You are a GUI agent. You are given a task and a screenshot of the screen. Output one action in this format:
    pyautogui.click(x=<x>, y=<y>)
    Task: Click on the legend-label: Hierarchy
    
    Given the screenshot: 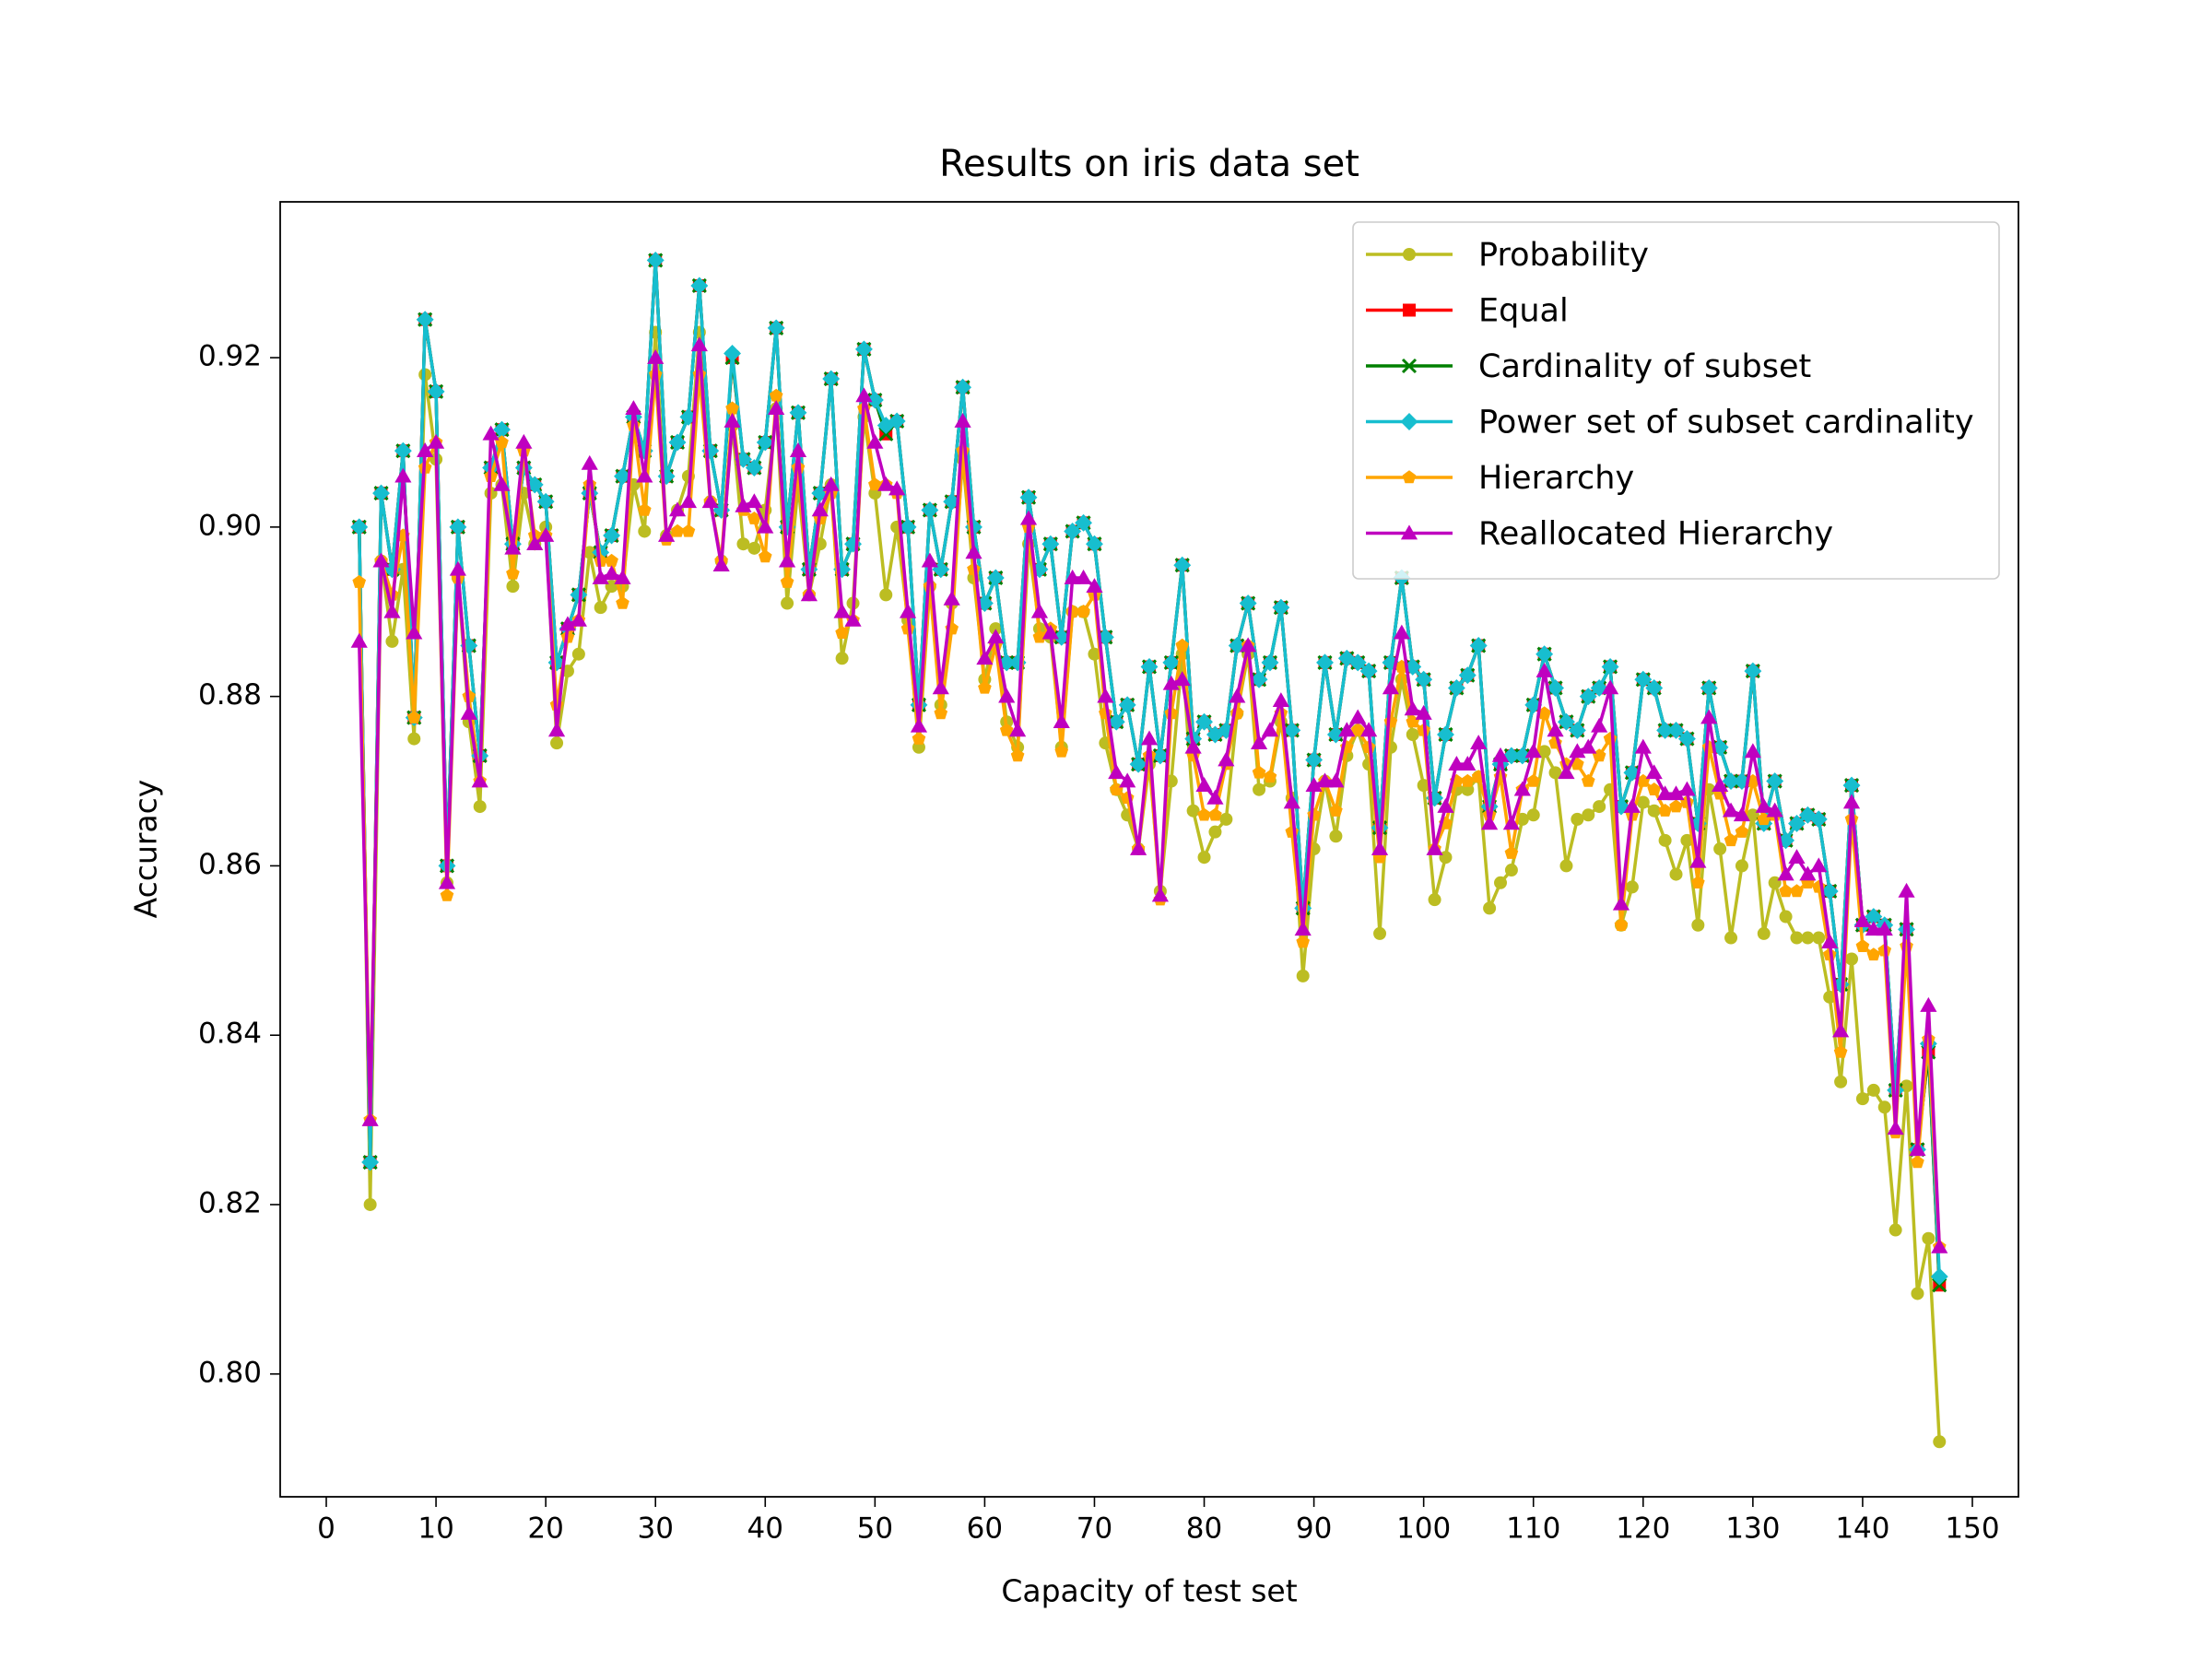 What is the action you would take?
    pyautogui.click(x=1556, y=478)
    